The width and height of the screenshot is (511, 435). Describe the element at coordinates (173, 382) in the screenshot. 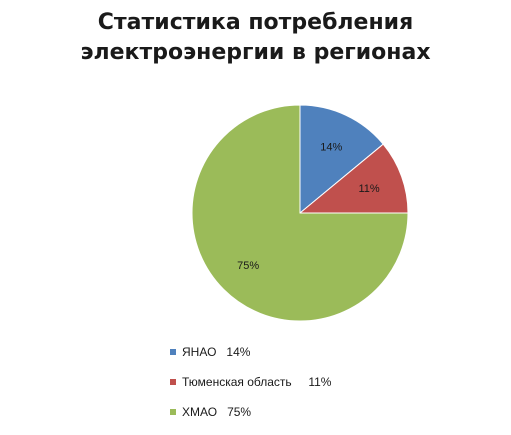

I see `legend-swatch-tyumen` at that location.